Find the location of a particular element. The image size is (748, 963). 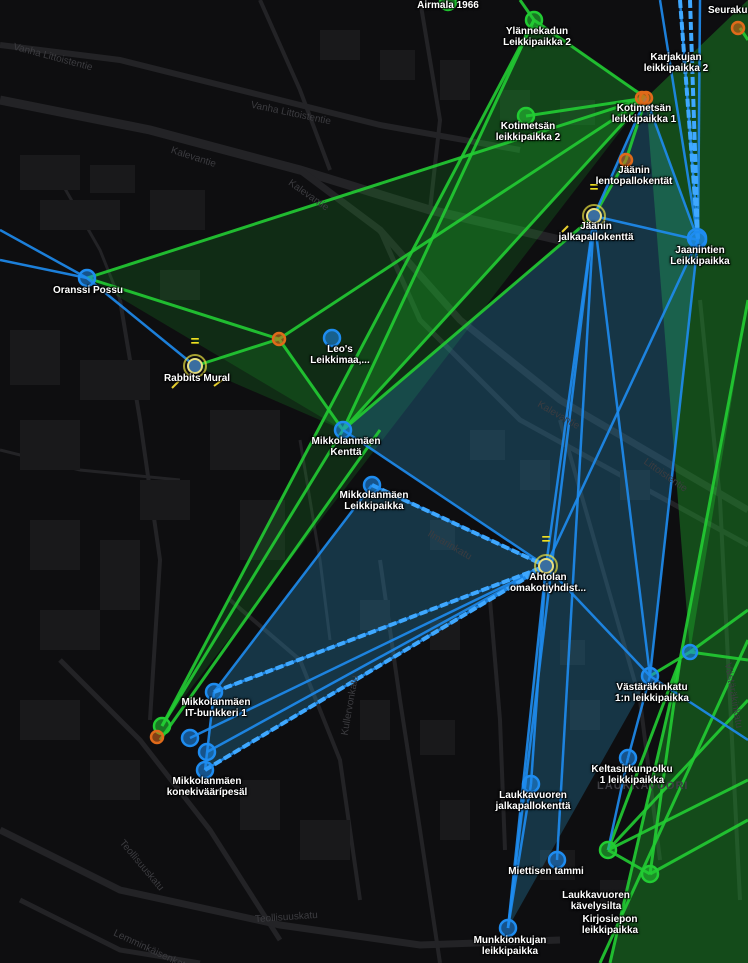

portal-marker-laukkajalka is located at coordinates (531, 784).